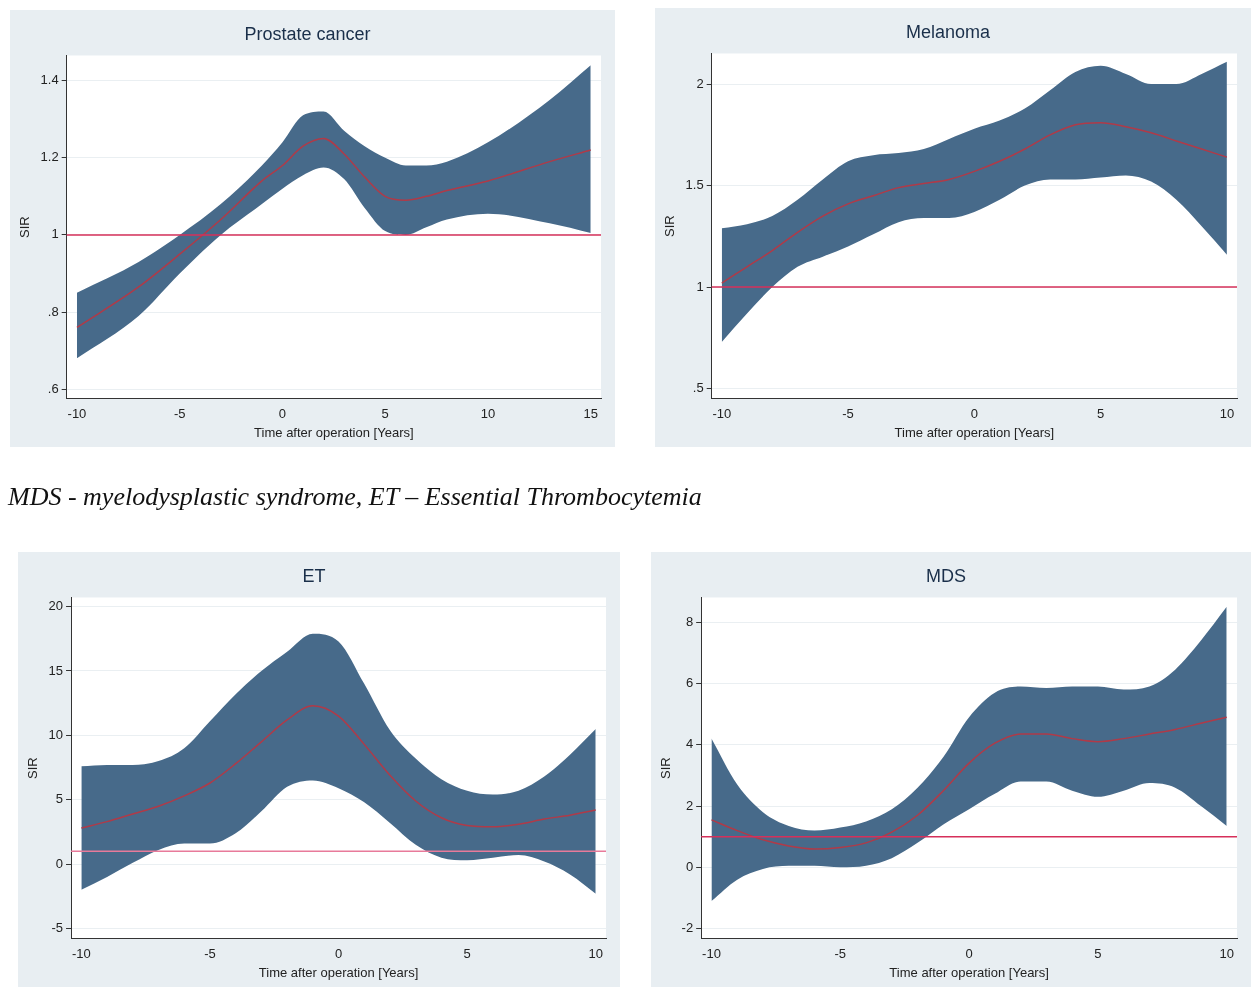 Image resolution: width=1251 pixels, height=987 pixels. Describe the element at coordinates (698, 388) in the screenshot. I see `y-tick-label: .5` at that location.